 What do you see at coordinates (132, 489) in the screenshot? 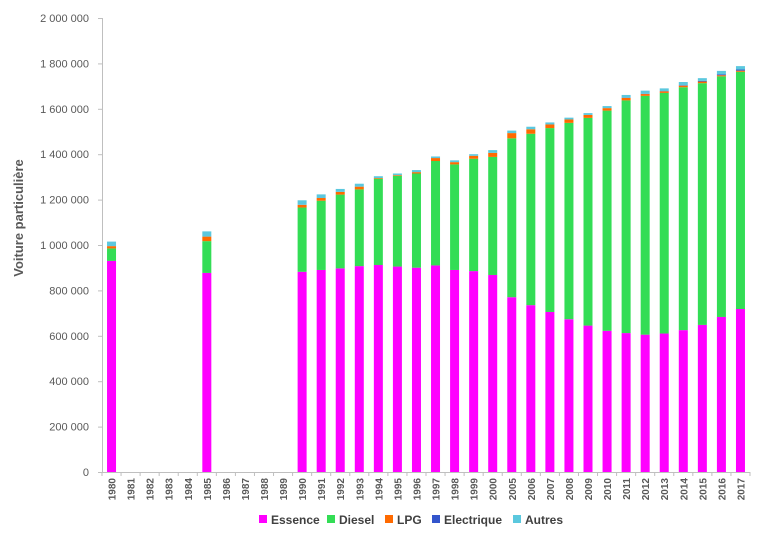
I see `x-tick-label: 1981` at bounding box center [132, 489].